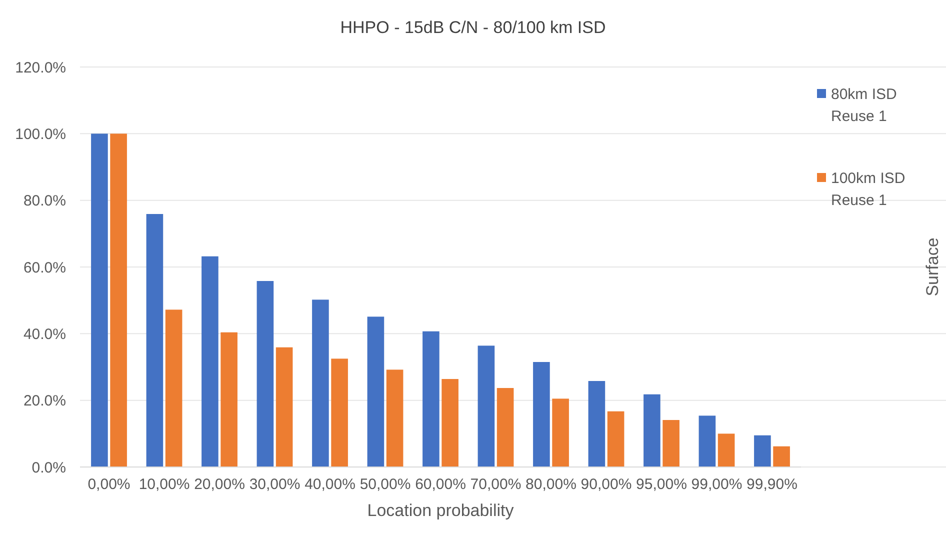 This screenshot has width=946, height=555. Describe the element at coordinates (661, 484) in the screenshot. I see `x-tick-label: 95,00%` at that location.